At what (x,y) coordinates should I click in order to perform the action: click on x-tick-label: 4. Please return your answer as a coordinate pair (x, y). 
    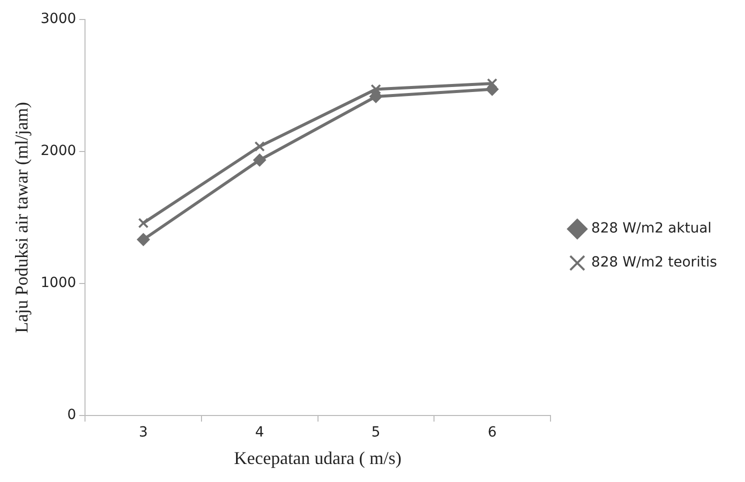
    Looking at the image, I should click on (259, 432).